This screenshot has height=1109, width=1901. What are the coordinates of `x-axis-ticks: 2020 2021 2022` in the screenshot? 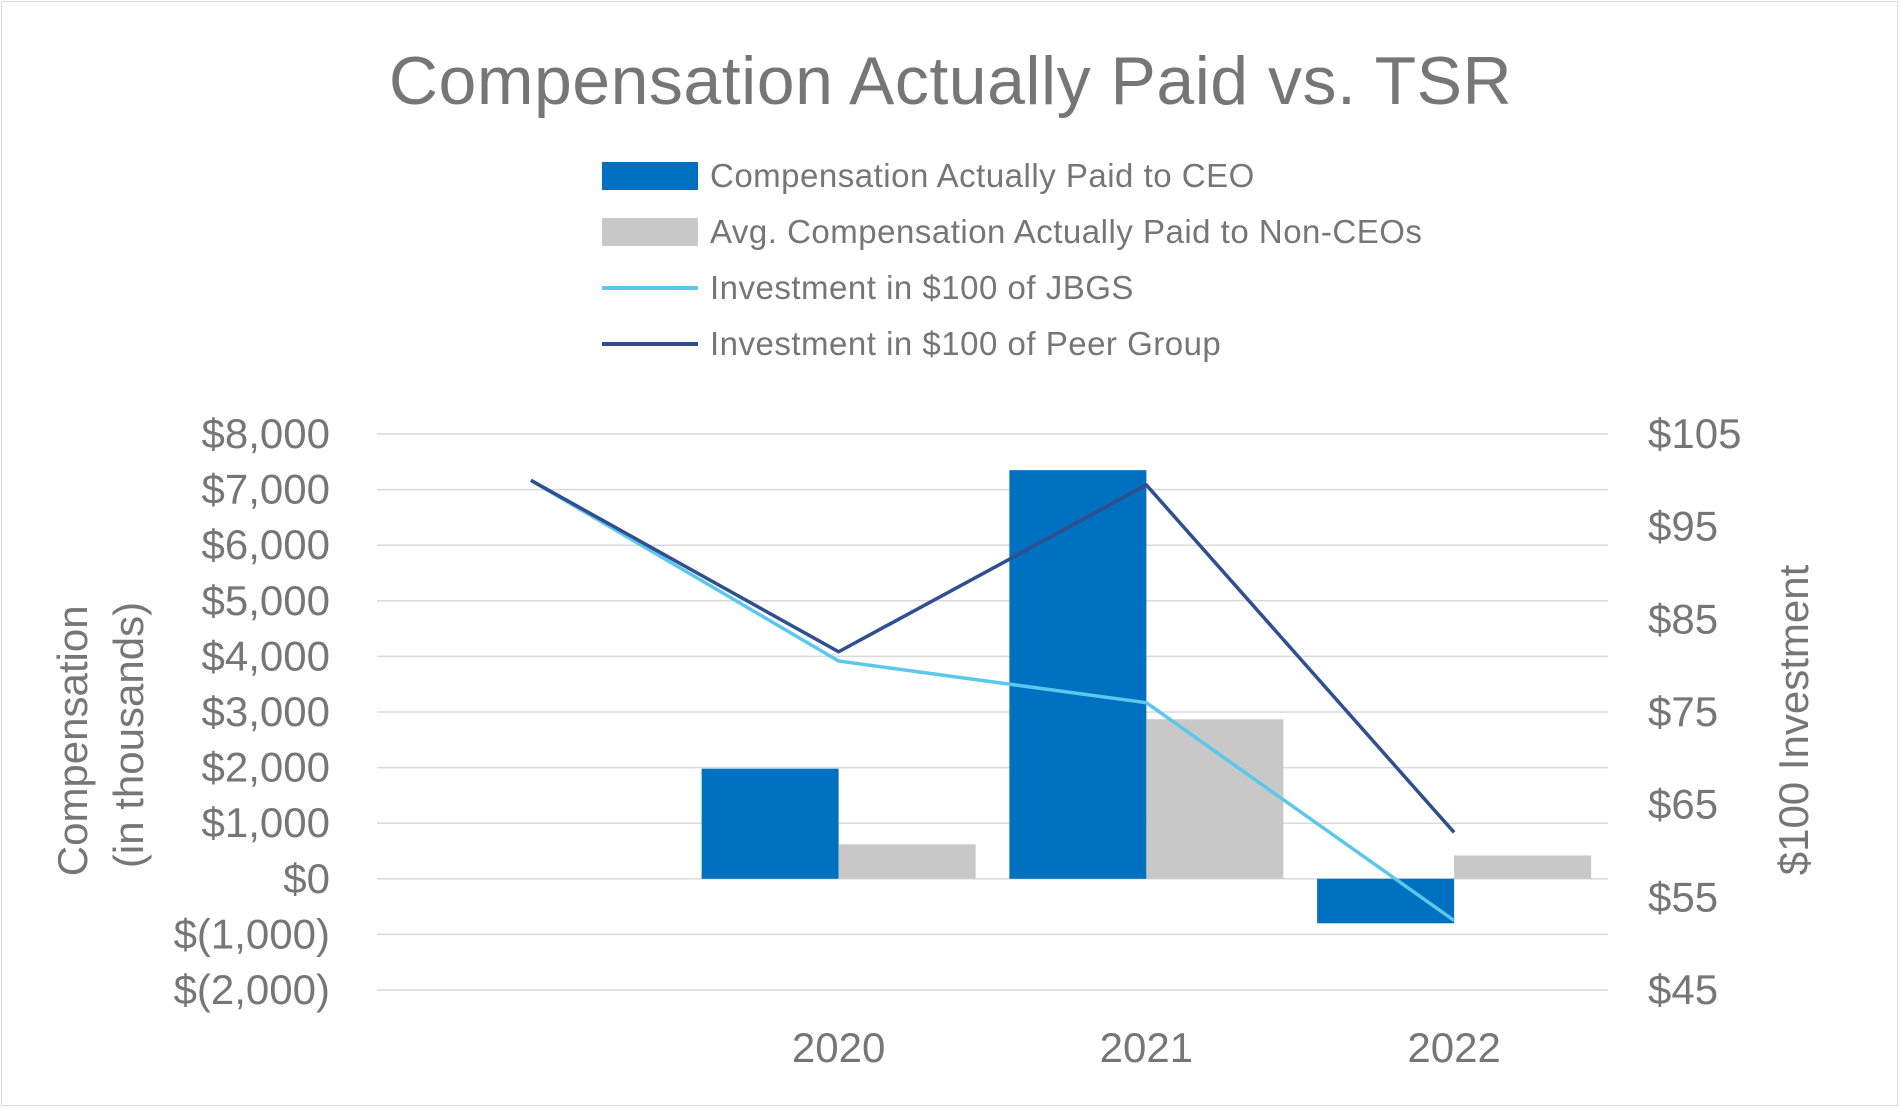 It's located at (1146, 1047).